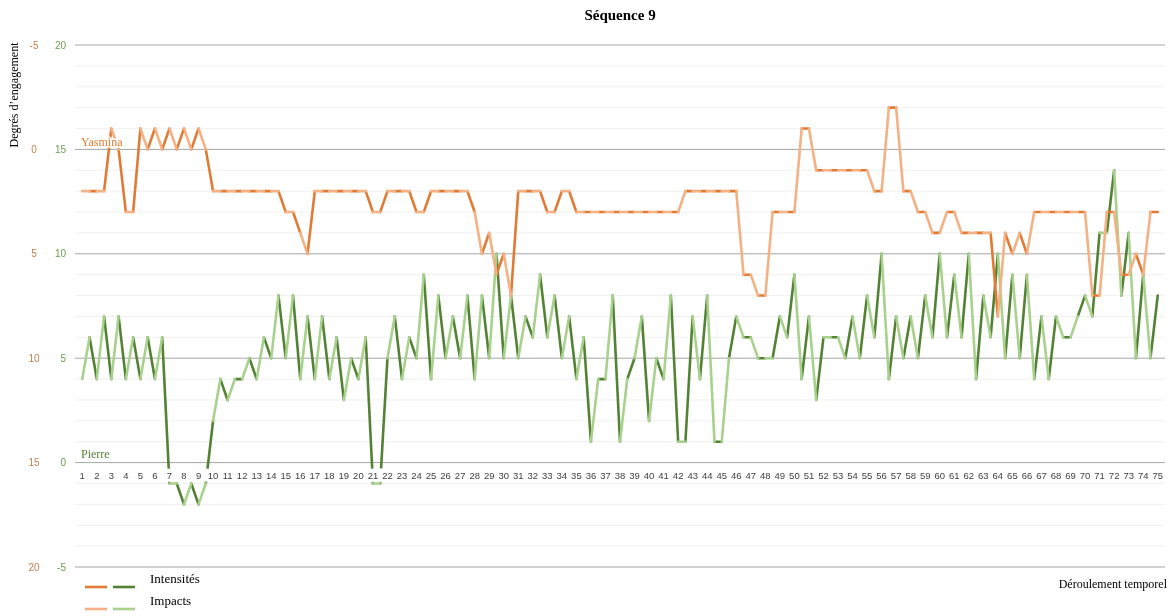 The height and width of the screenshot is (616, 1170). Describe the element at coordinates (387, 475) in the screenshot. I see `x-tick-label: 22` at that location.